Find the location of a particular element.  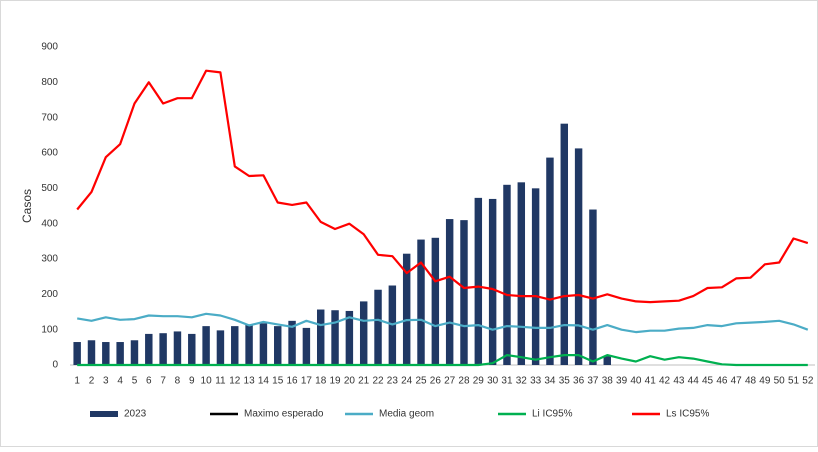

x-tick-label: 19 is located at coordinates (335, 381).